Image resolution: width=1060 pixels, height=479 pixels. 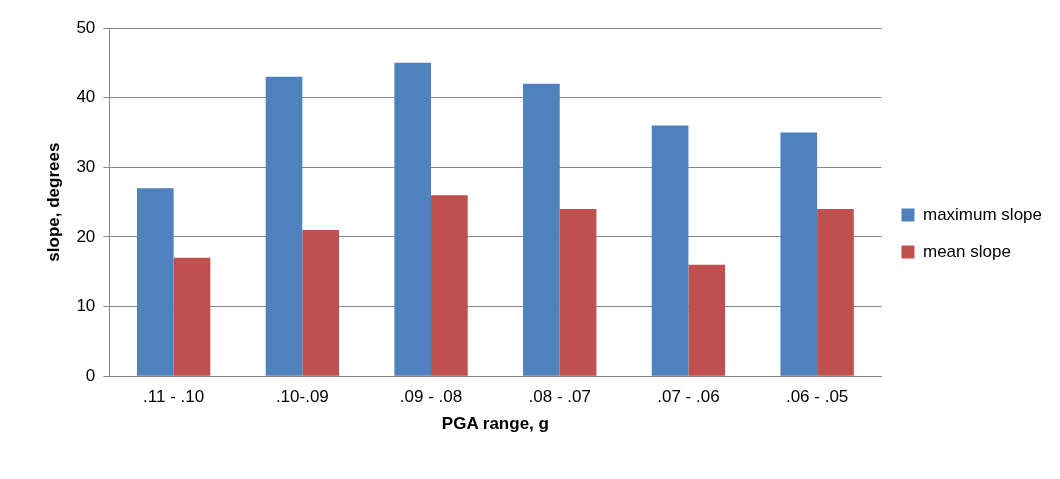 I want to click on y-tick-label: 30, so click(x=86, y=166).